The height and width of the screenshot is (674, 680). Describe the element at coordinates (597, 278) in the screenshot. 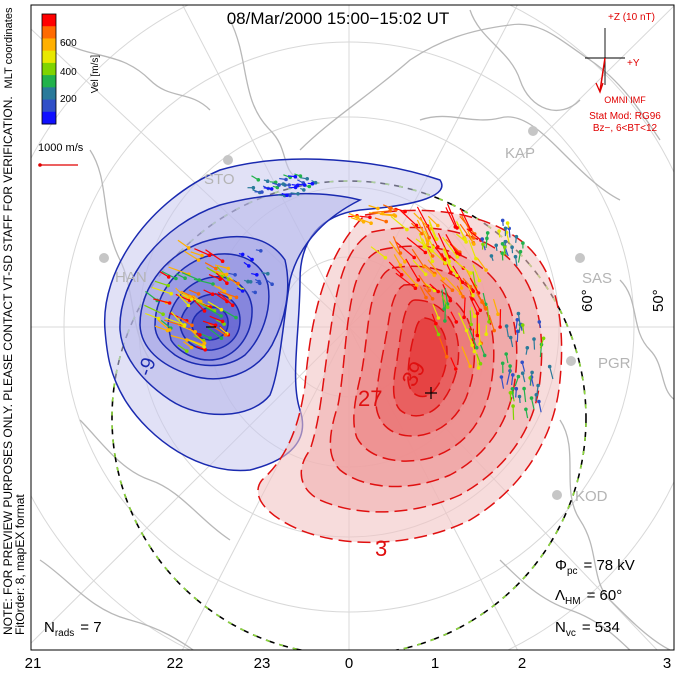

I see `station-label-sas: SAS` at that location.